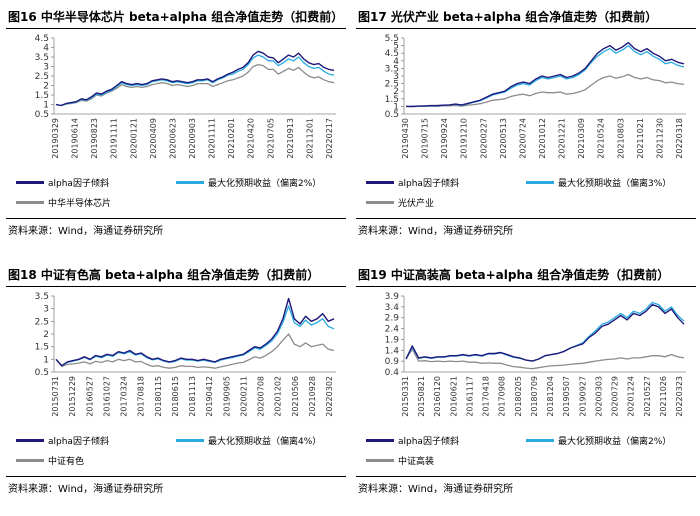  I want to click on legend-item-max-return: 最大化预期收益（偏离3%）, so click(598, 182).